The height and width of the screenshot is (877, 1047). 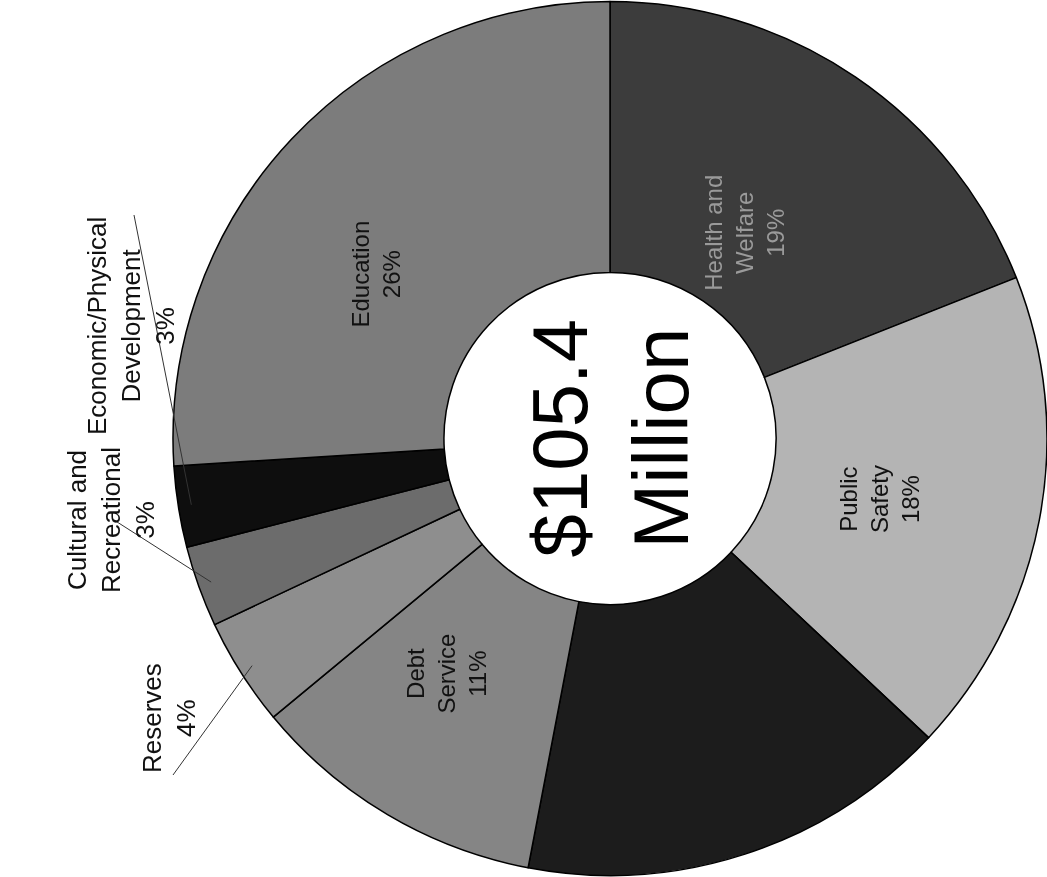 What do you see at coordinates (185, 718) in the screenshot?
I see `data-label: 4%` at bounding box center [185, 718].